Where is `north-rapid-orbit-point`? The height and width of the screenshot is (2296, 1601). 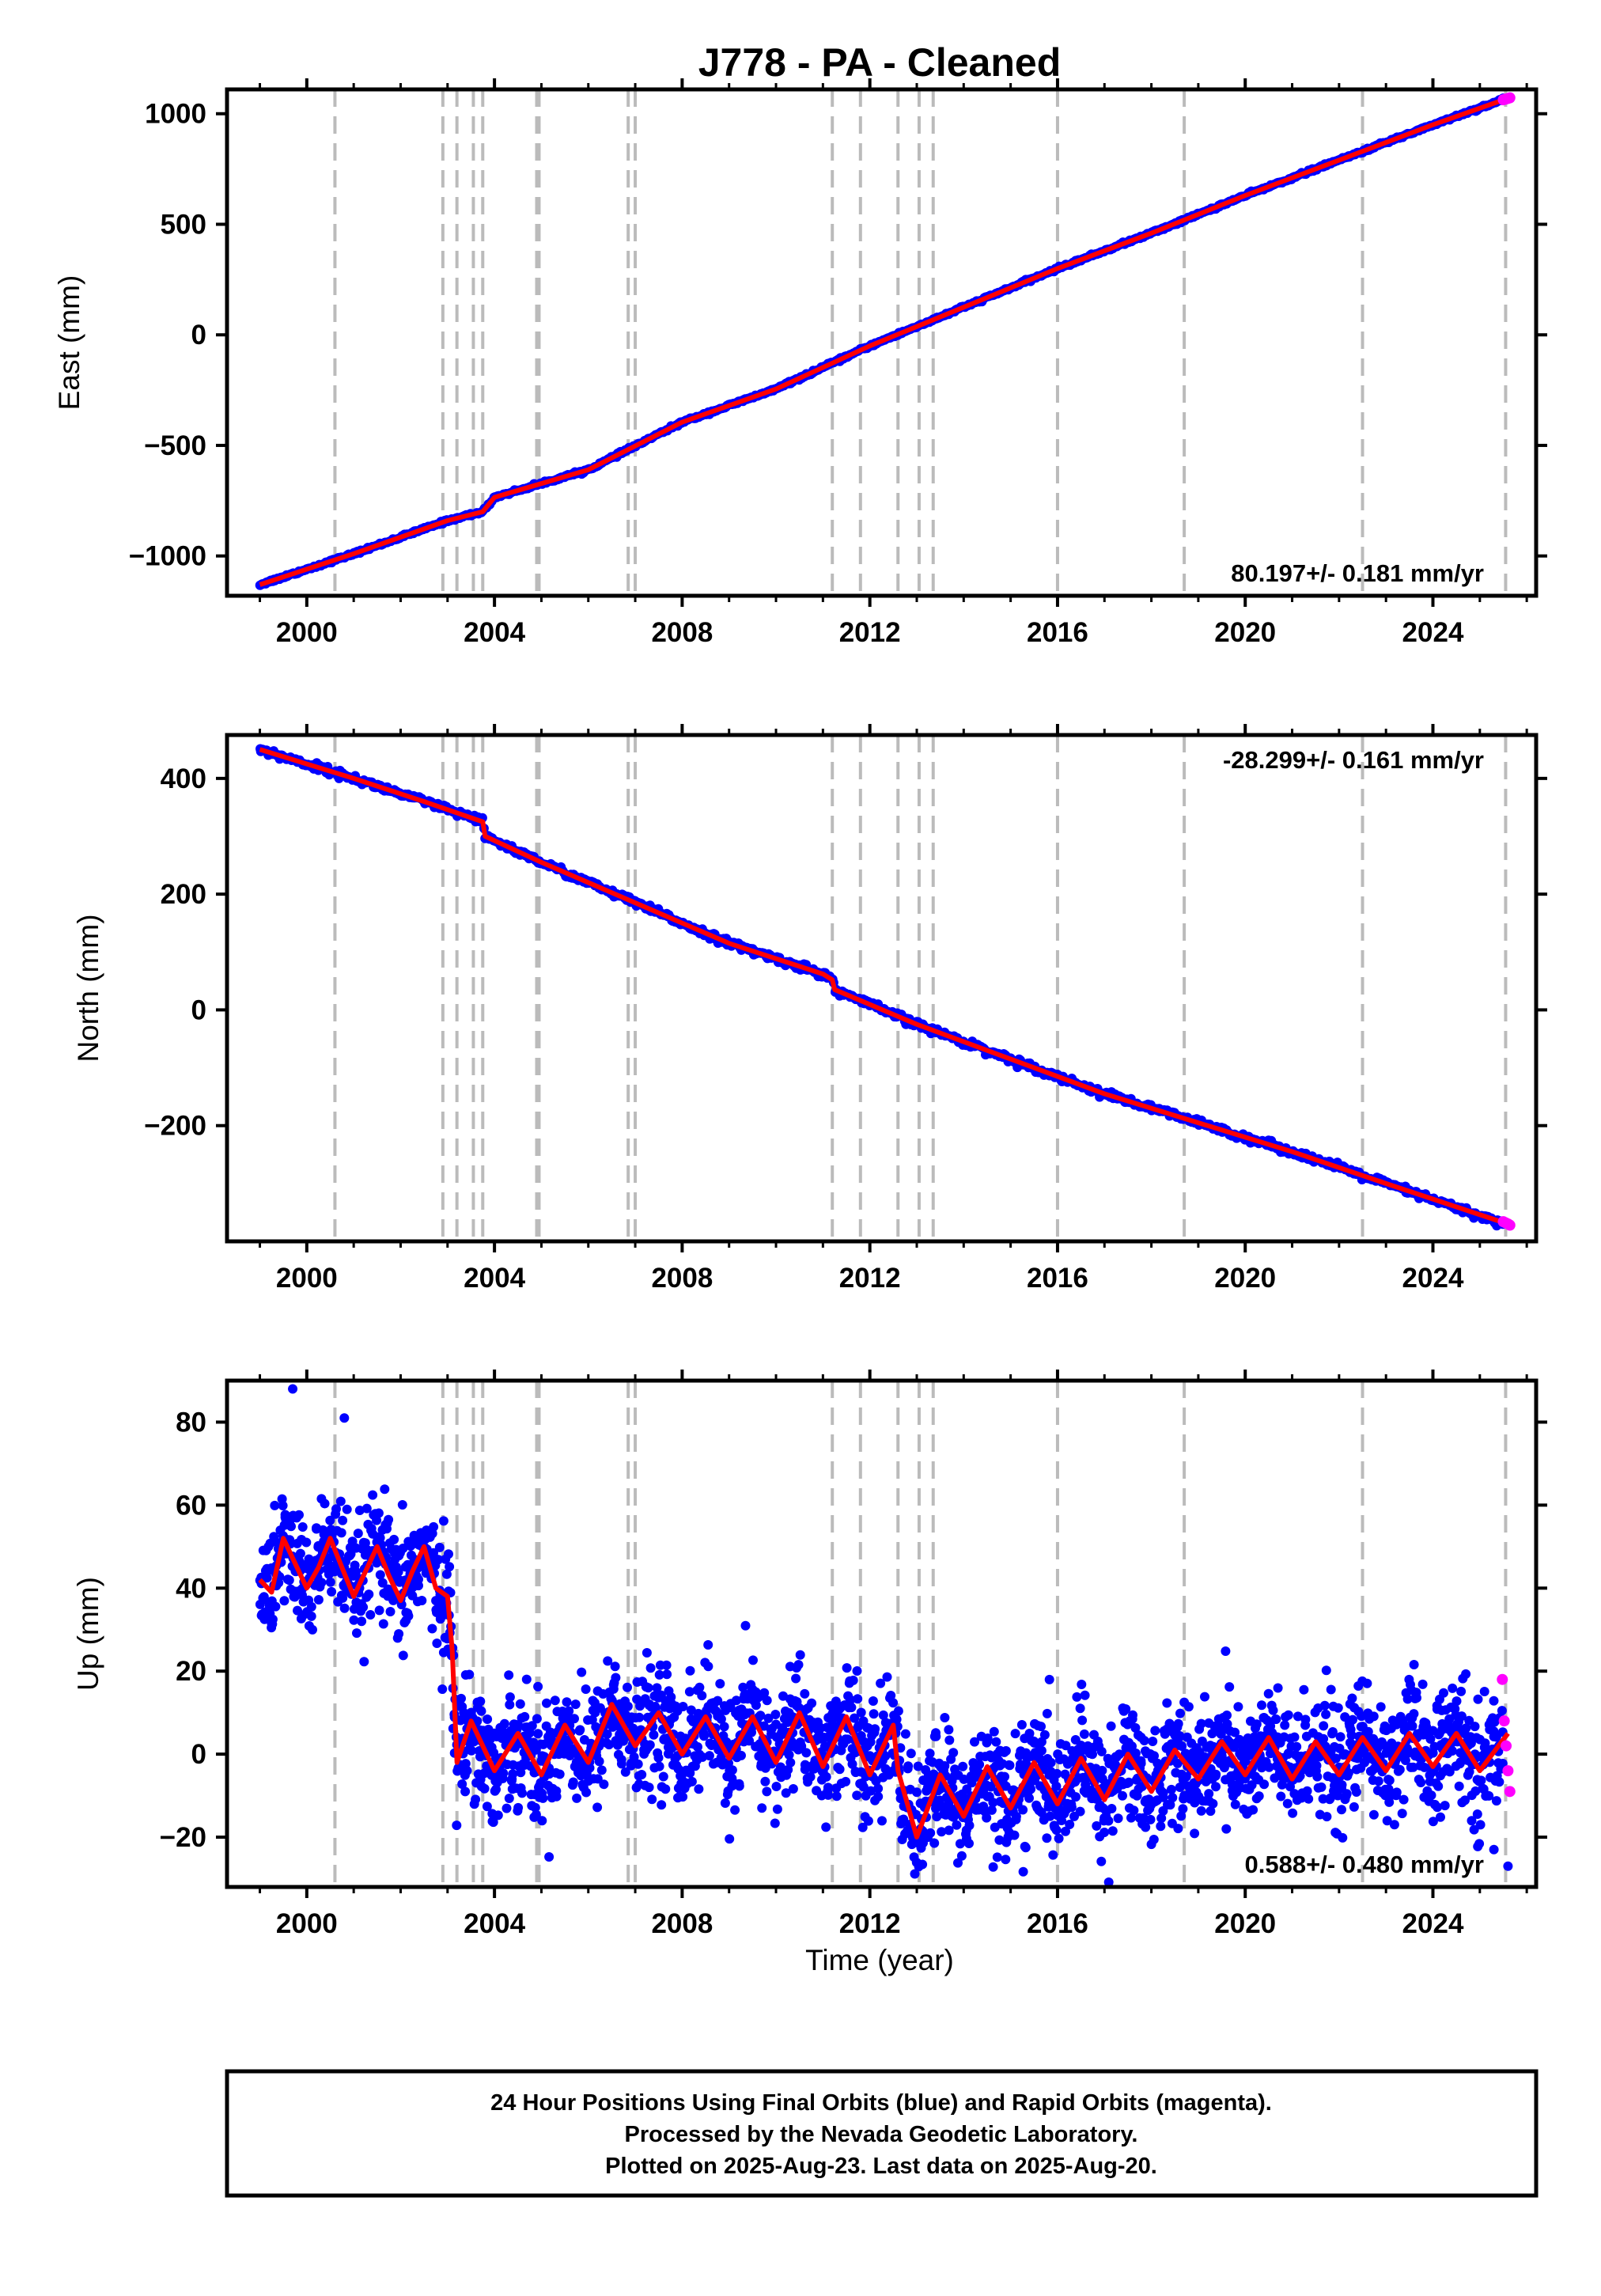
north-rapid-orbit-point is located at coordinates (1510, 1225).